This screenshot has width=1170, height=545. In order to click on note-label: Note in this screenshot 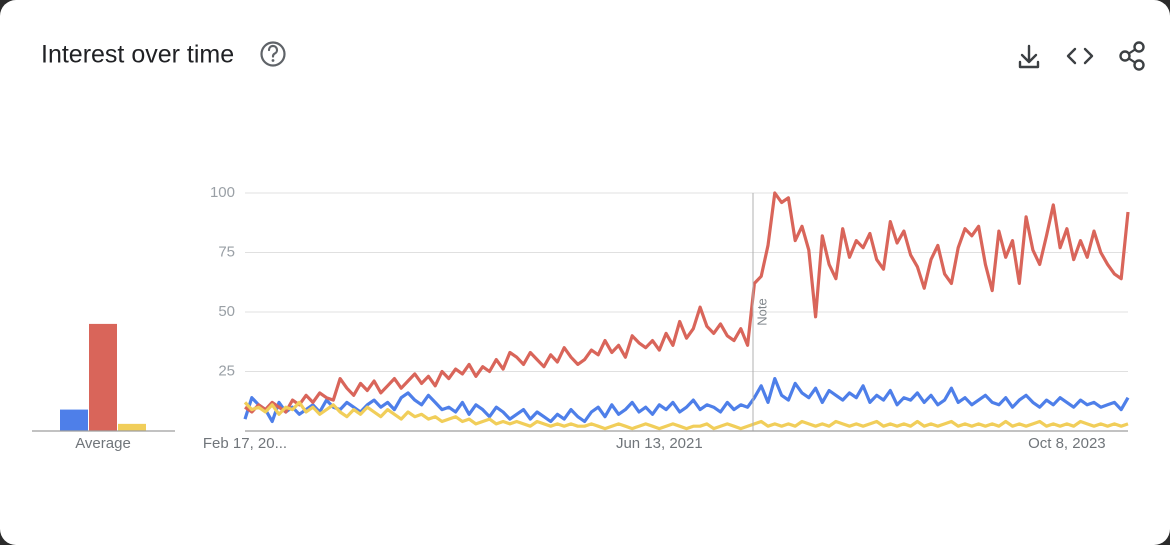, I will do `click(761, 311)`.